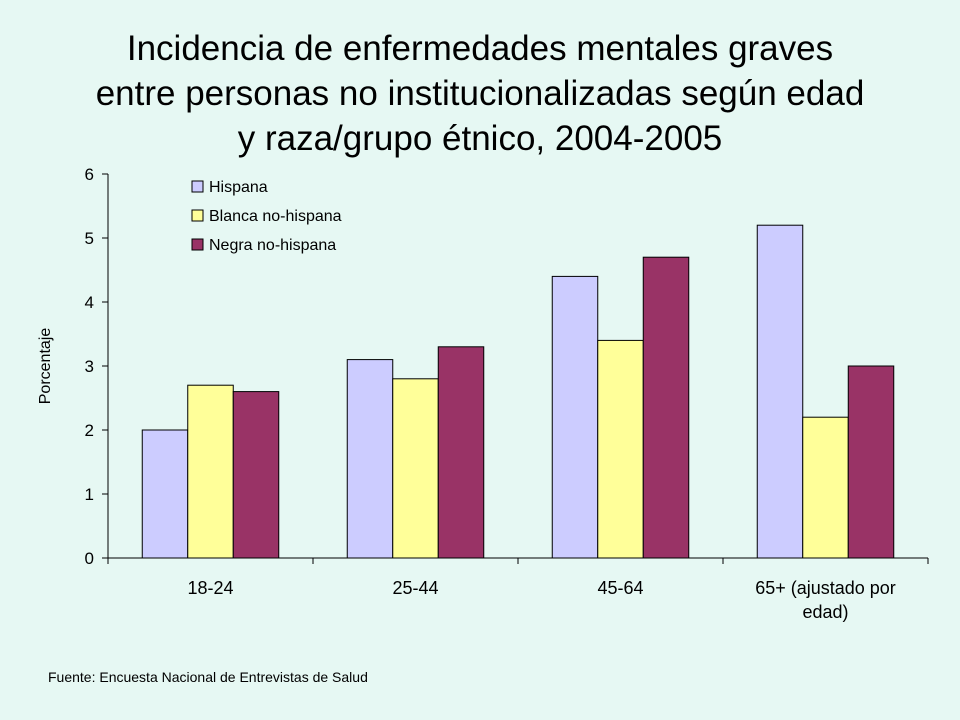 The width and height of the screenshot is (960, 720). Describe the element at coordinates (238, 187) in the screenshot. I see `legend-label: Hispana` at that location.